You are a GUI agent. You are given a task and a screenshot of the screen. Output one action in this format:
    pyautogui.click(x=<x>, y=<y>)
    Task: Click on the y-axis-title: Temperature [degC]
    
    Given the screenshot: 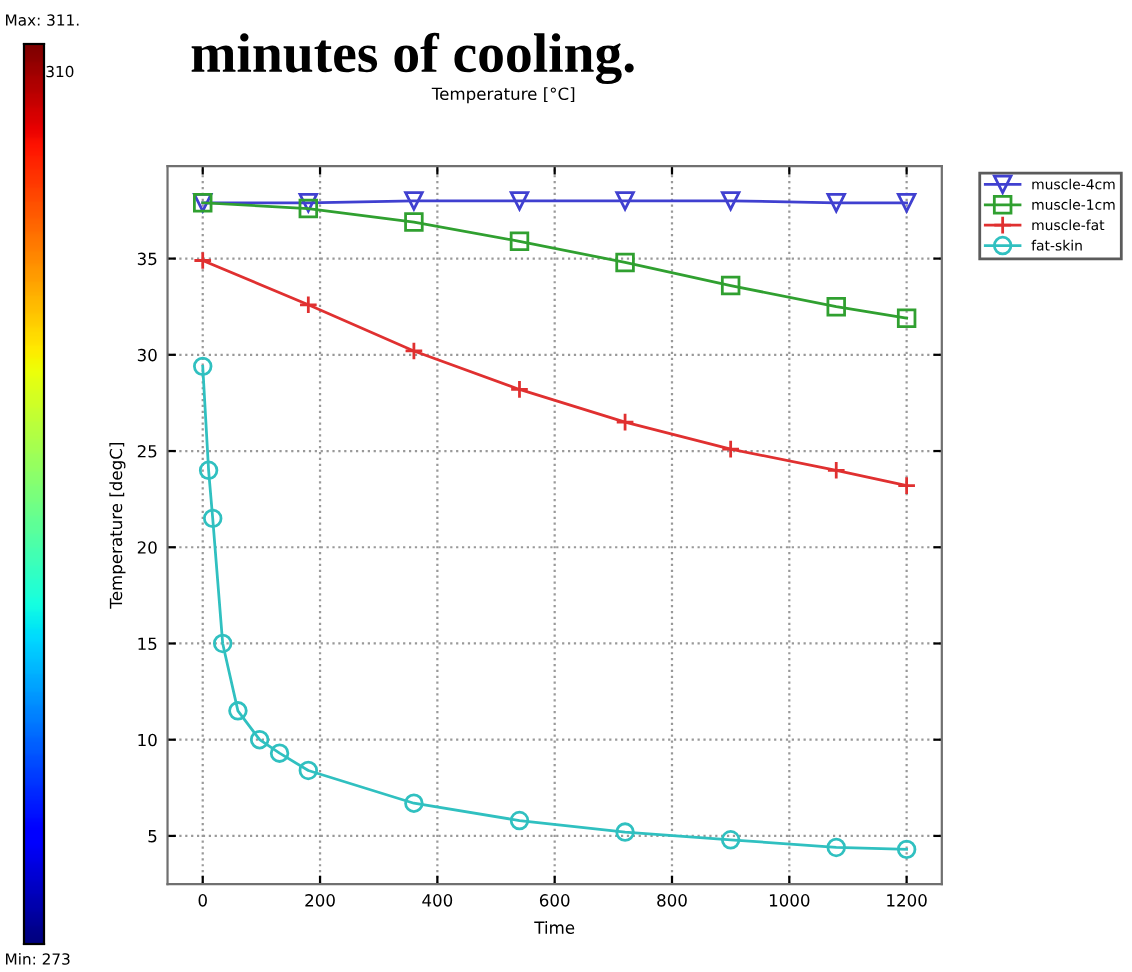 What is the action you would take?
    pyautogui.click(x=117, y=526)
    